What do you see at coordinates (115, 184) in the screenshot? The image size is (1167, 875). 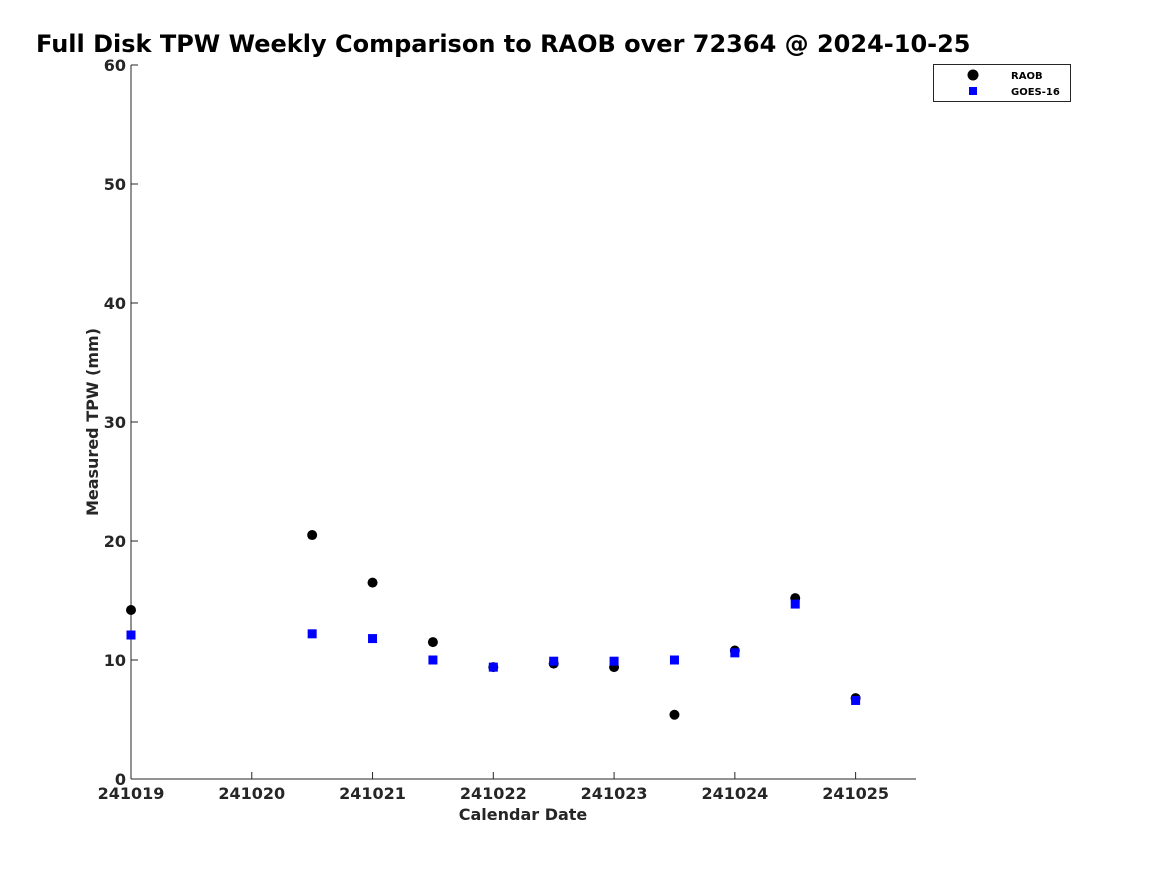 I see `y-tick-label: 50` at bounding box center [115, 184].